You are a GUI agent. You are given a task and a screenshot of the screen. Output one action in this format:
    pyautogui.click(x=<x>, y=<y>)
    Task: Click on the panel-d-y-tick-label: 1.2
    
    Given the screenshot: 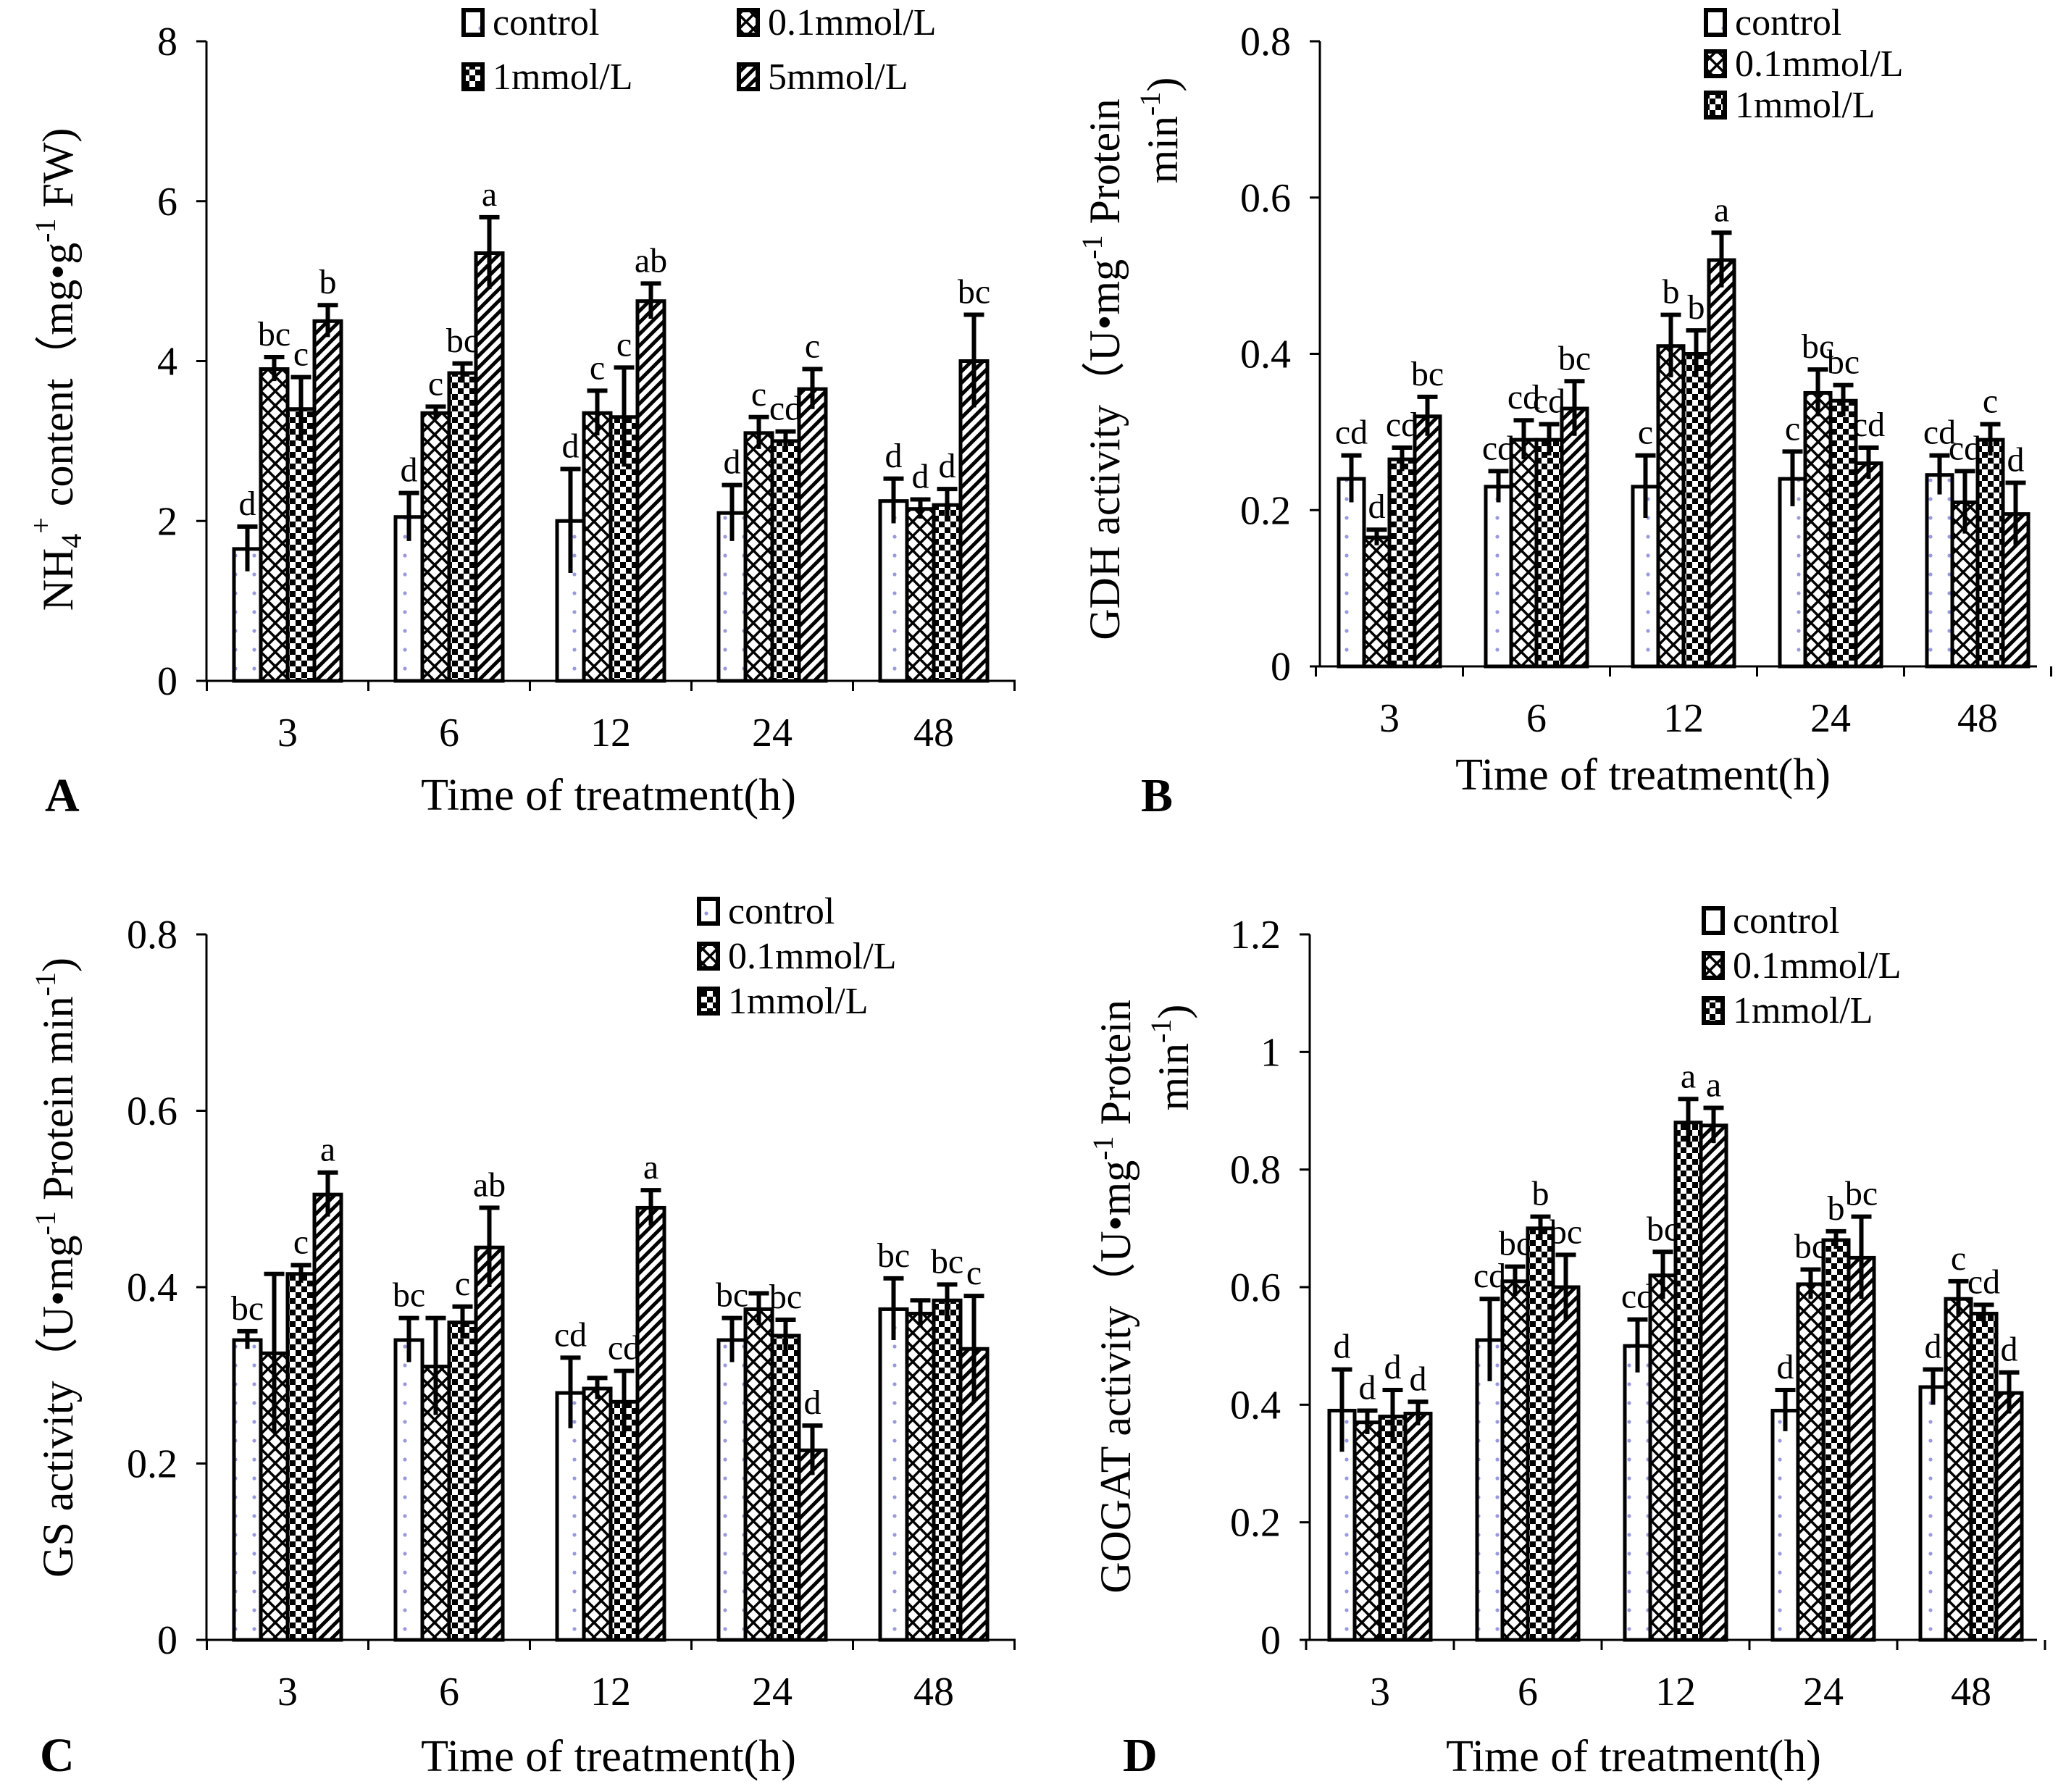 What is the action you would take?
    pyautogui.click(x=1255, y=935)
    